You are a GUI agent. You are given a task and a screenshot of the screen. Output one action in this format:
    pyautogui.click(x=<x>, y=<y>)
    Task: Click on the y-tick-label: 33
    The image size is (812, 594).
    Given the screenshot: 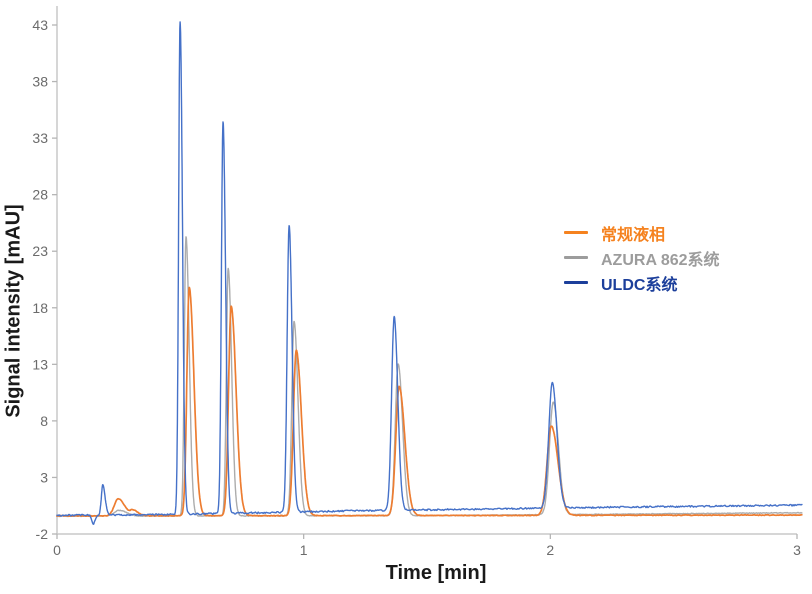 What is the action you would take?
    pyautogui.click(x=40, y=138)
    